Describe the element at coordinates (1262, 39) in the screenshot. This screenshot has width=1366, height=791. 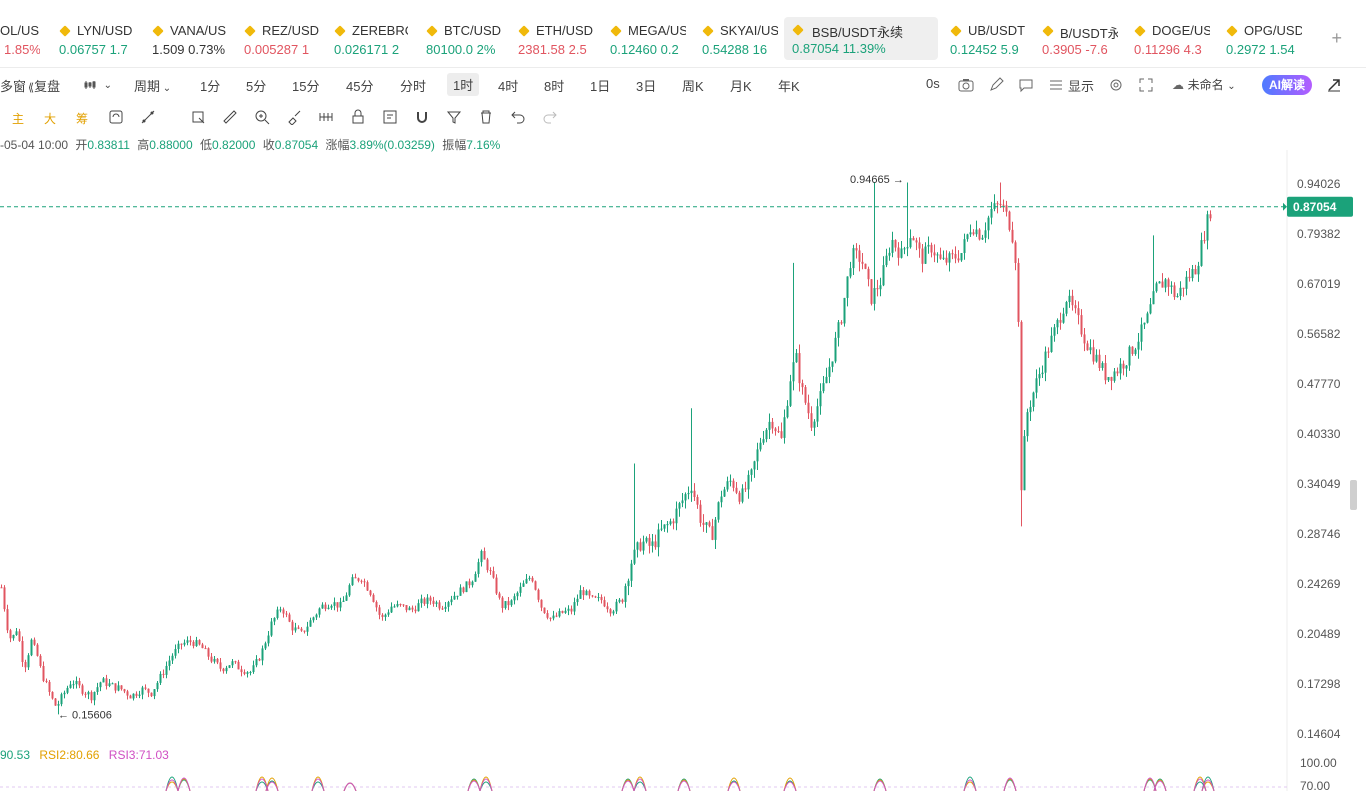
I see `ticker-tab: OPG/USD 0.2972 1.54` at that location.